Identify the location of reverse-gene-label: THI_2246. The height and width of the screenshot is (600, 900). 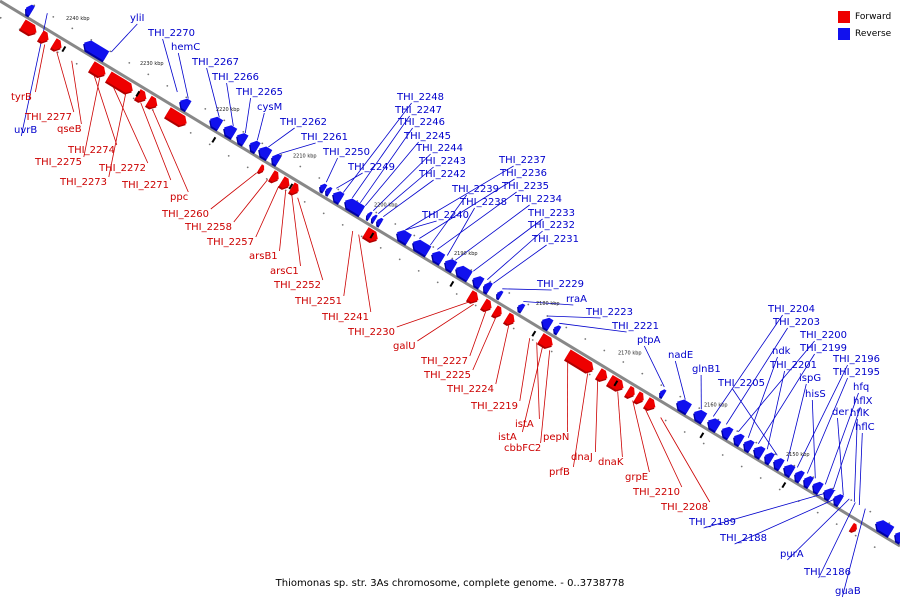
(421, 122).